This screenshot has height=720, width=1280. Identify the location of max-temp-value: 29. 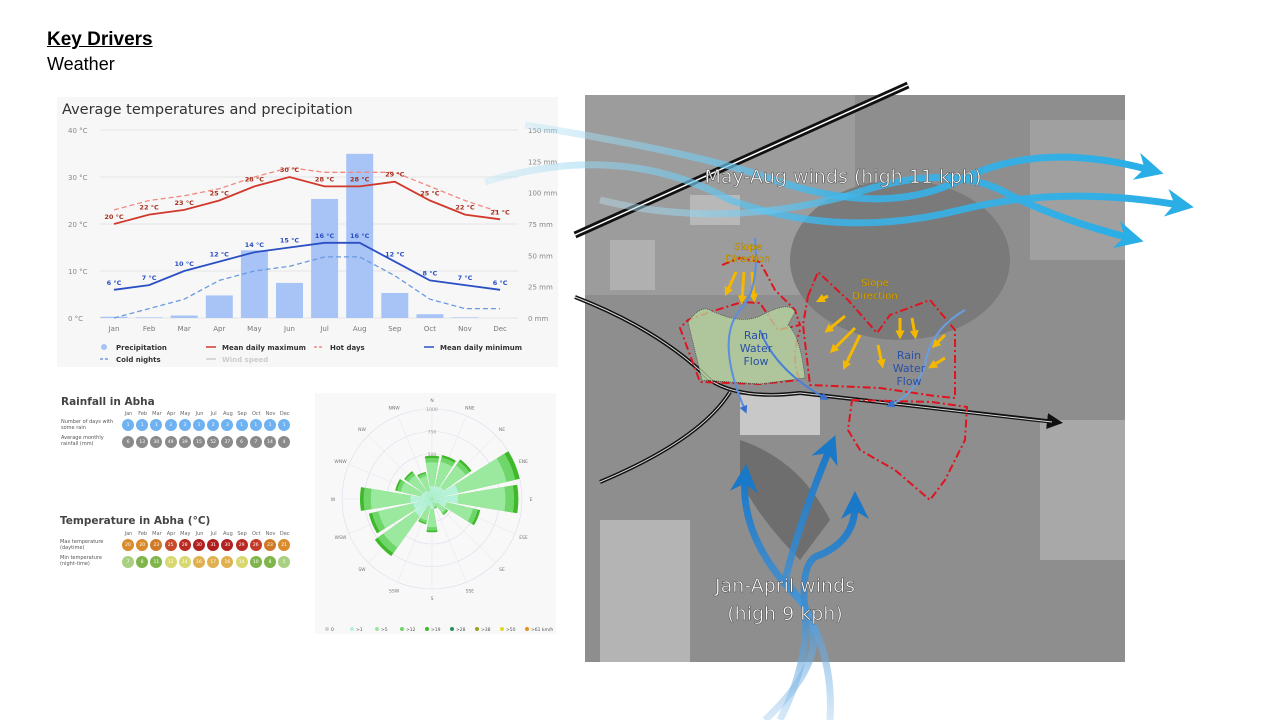
(241, 545).